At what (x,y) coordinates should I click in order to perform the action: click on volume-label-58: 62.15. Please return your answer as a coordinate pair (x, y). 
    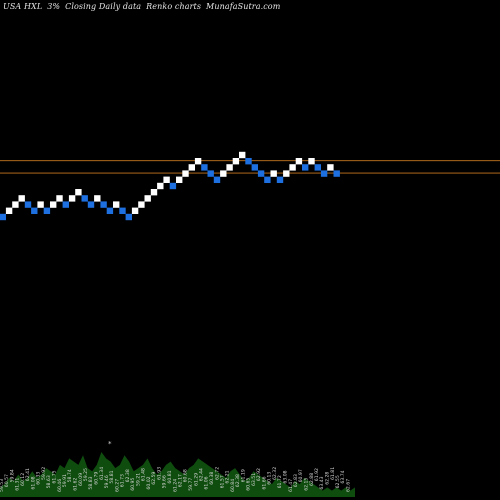
    Looking at the image, I should click on (307, 484).